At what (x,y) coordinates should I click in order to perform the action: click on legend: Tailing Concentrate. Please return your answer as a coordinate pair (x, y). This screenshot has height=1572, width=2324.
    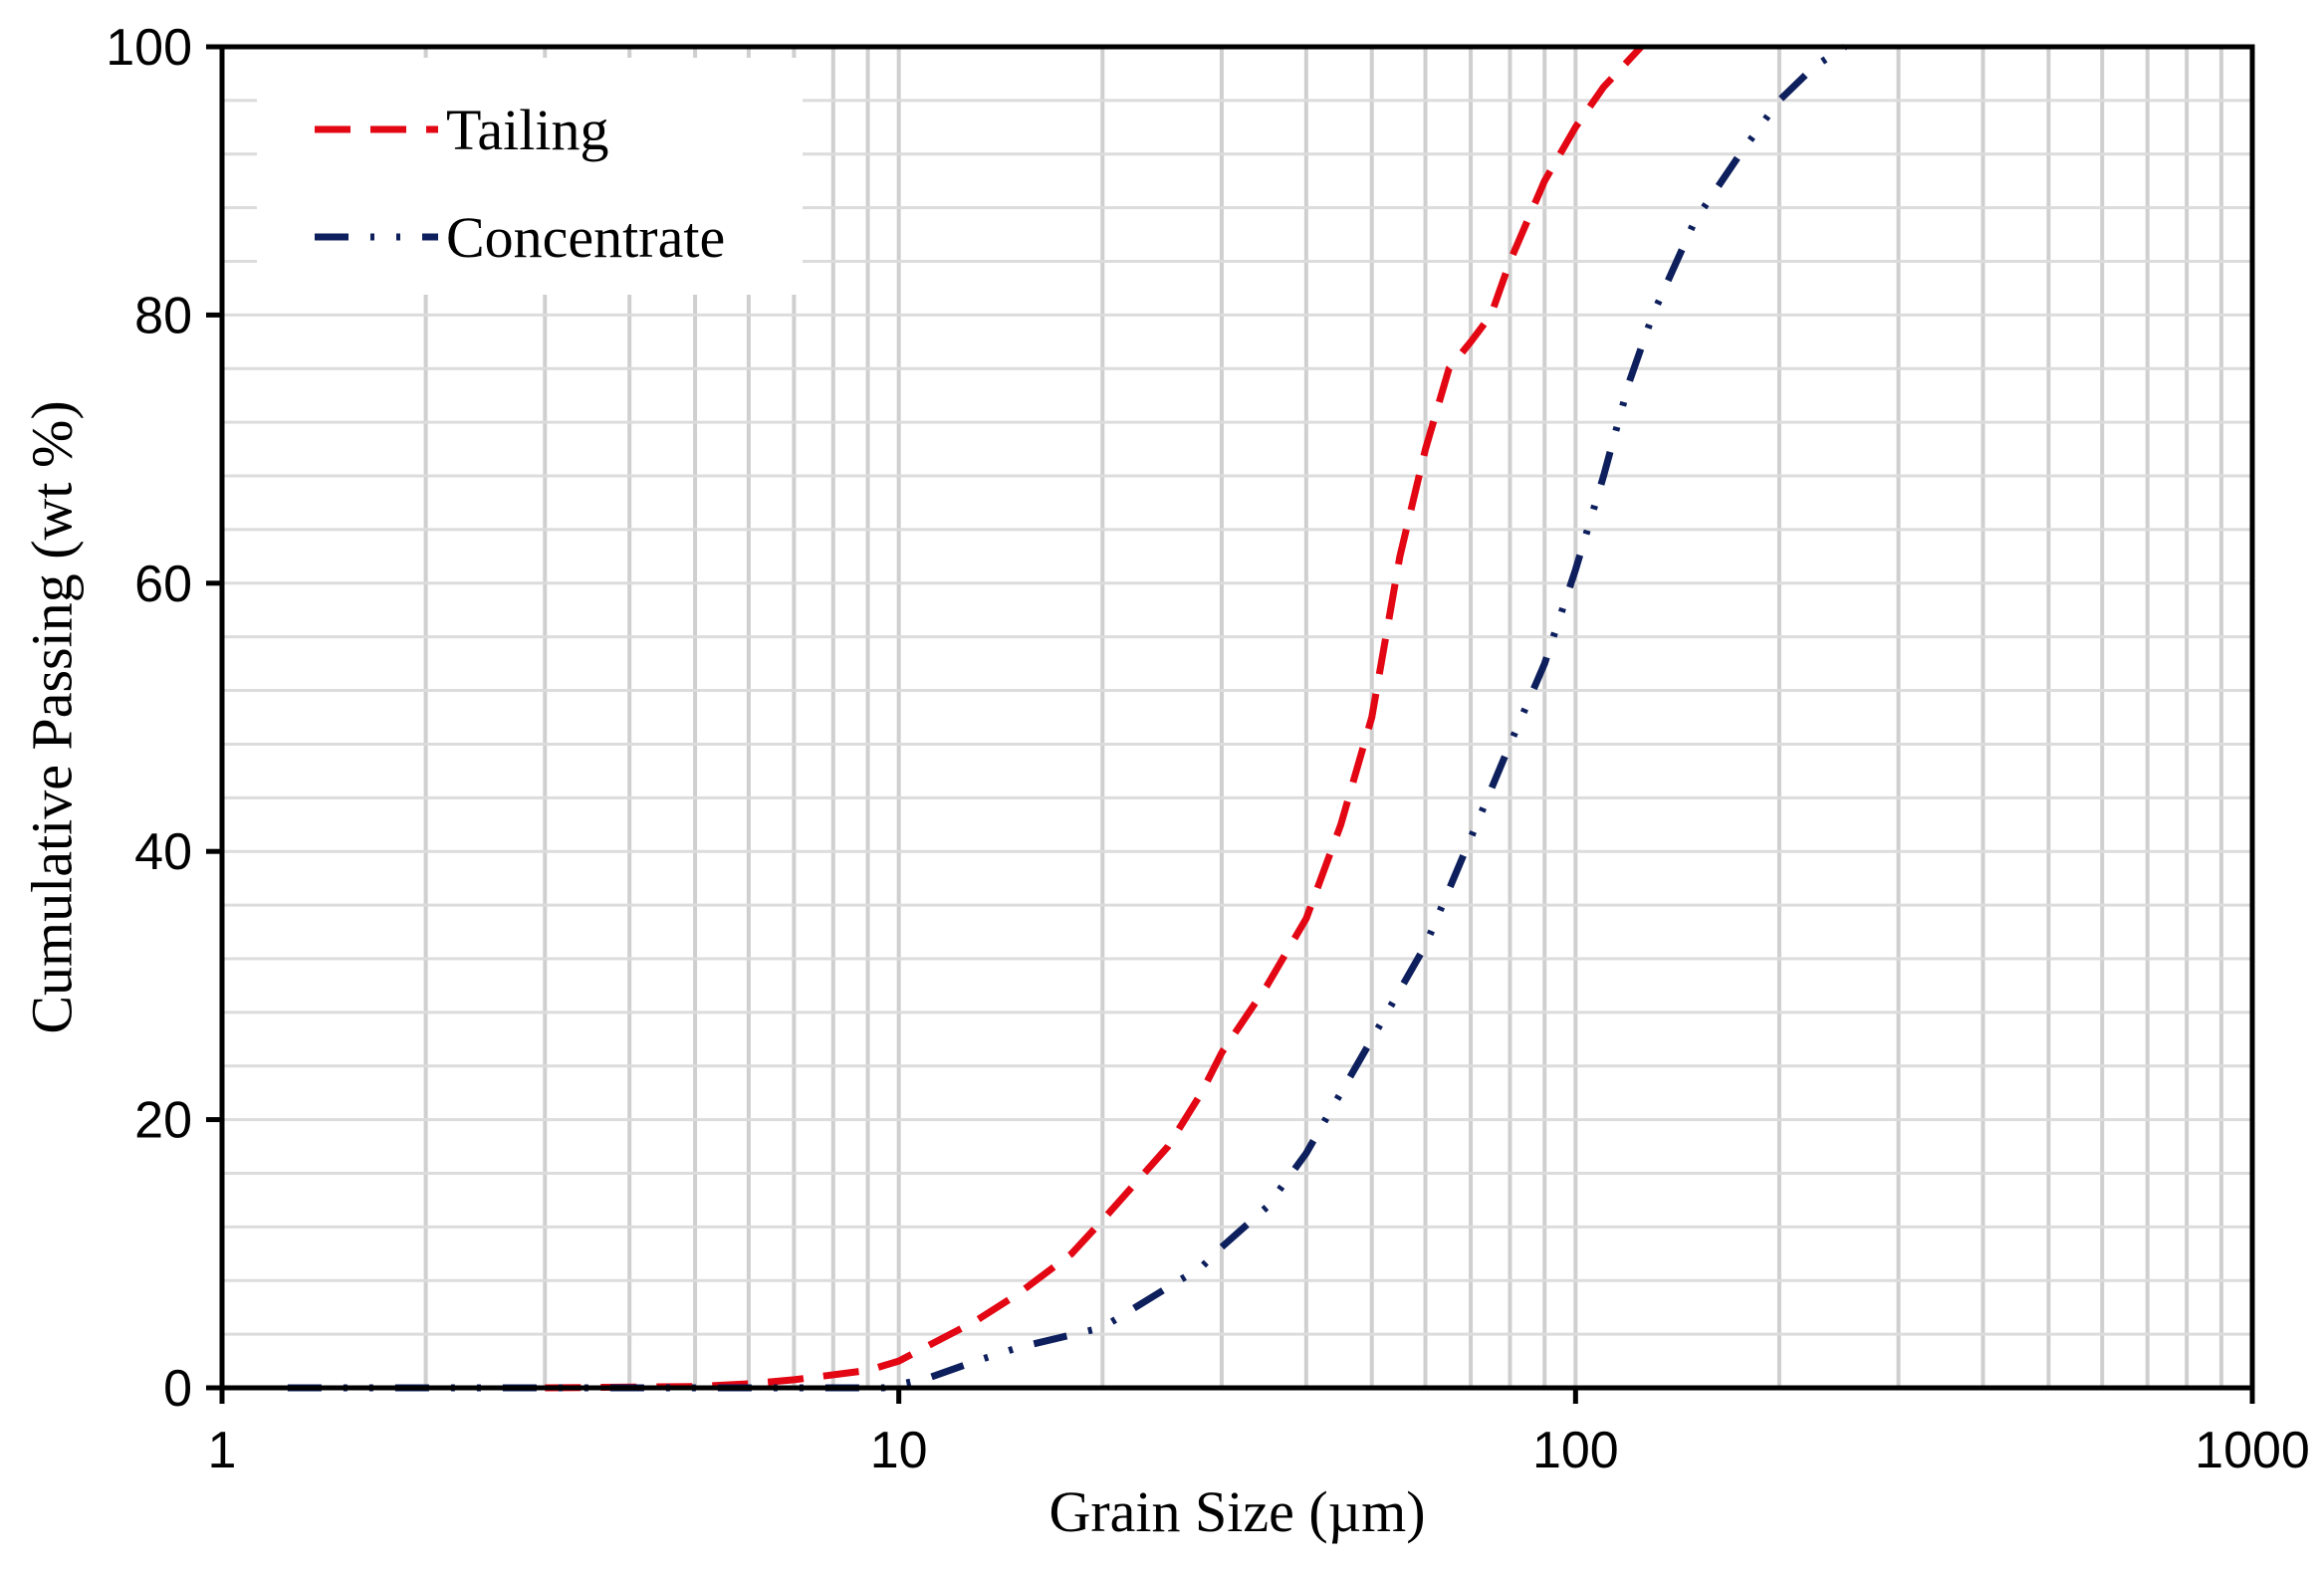
    Looking at the image, I should click on (530, 176).